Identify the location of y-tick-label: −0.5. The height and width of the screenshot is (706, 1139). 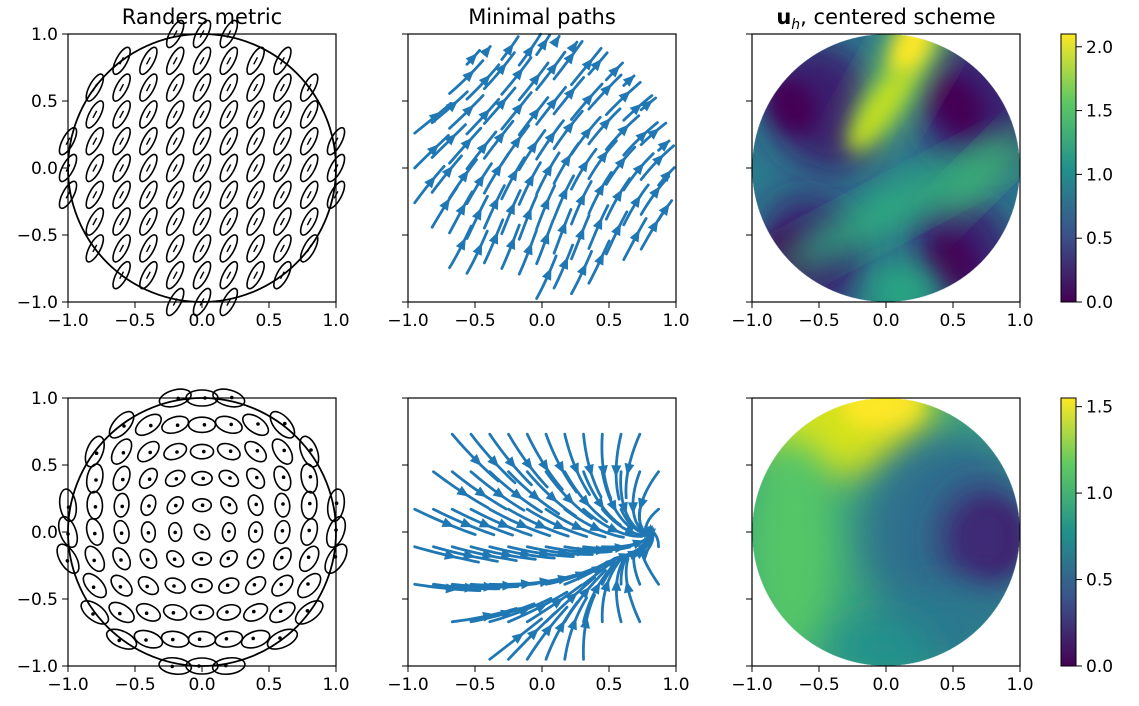
(37, 236).